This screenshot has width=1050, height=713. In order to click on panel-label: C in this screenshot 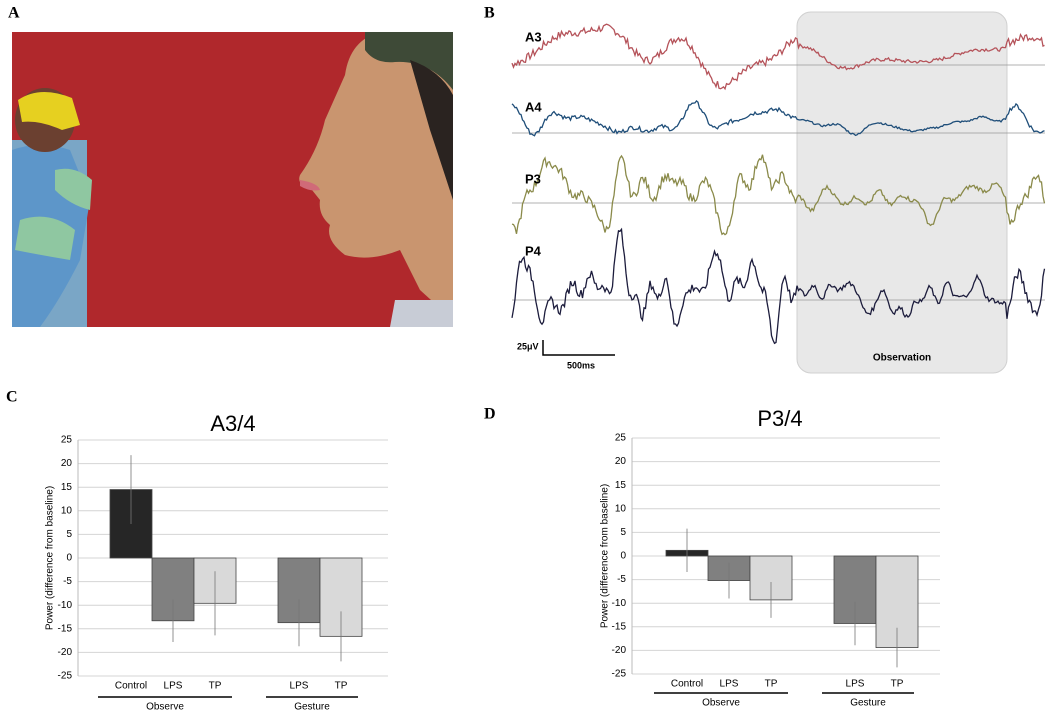, I will do `click(12, 397)`.